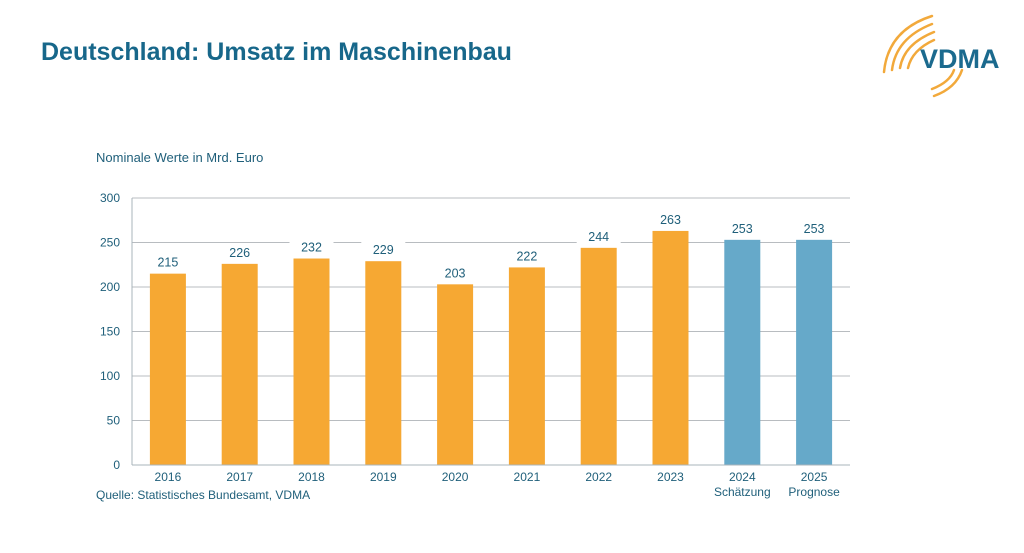 The width and height of the screenshot is (1024, 553). What do you see at coordinates (670, 347) in the screenshot?
I see `bar-2023` at bounding box center [670, 347].